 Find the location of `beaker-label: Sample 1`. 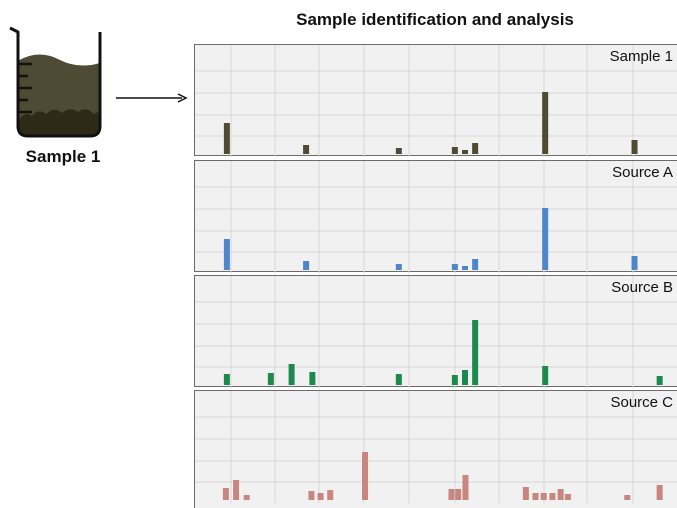

beaker-label: Sample 1 is located at coordinates (63, 156).